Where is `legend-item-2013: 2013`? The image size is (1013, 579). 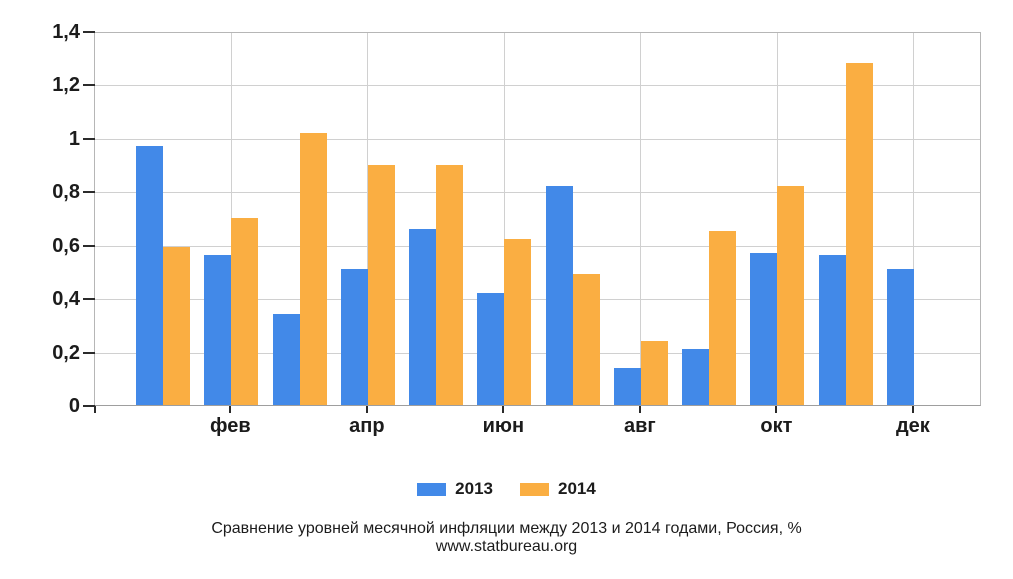
legend-item-2013: 2013 is located at coordinates (455, 489).